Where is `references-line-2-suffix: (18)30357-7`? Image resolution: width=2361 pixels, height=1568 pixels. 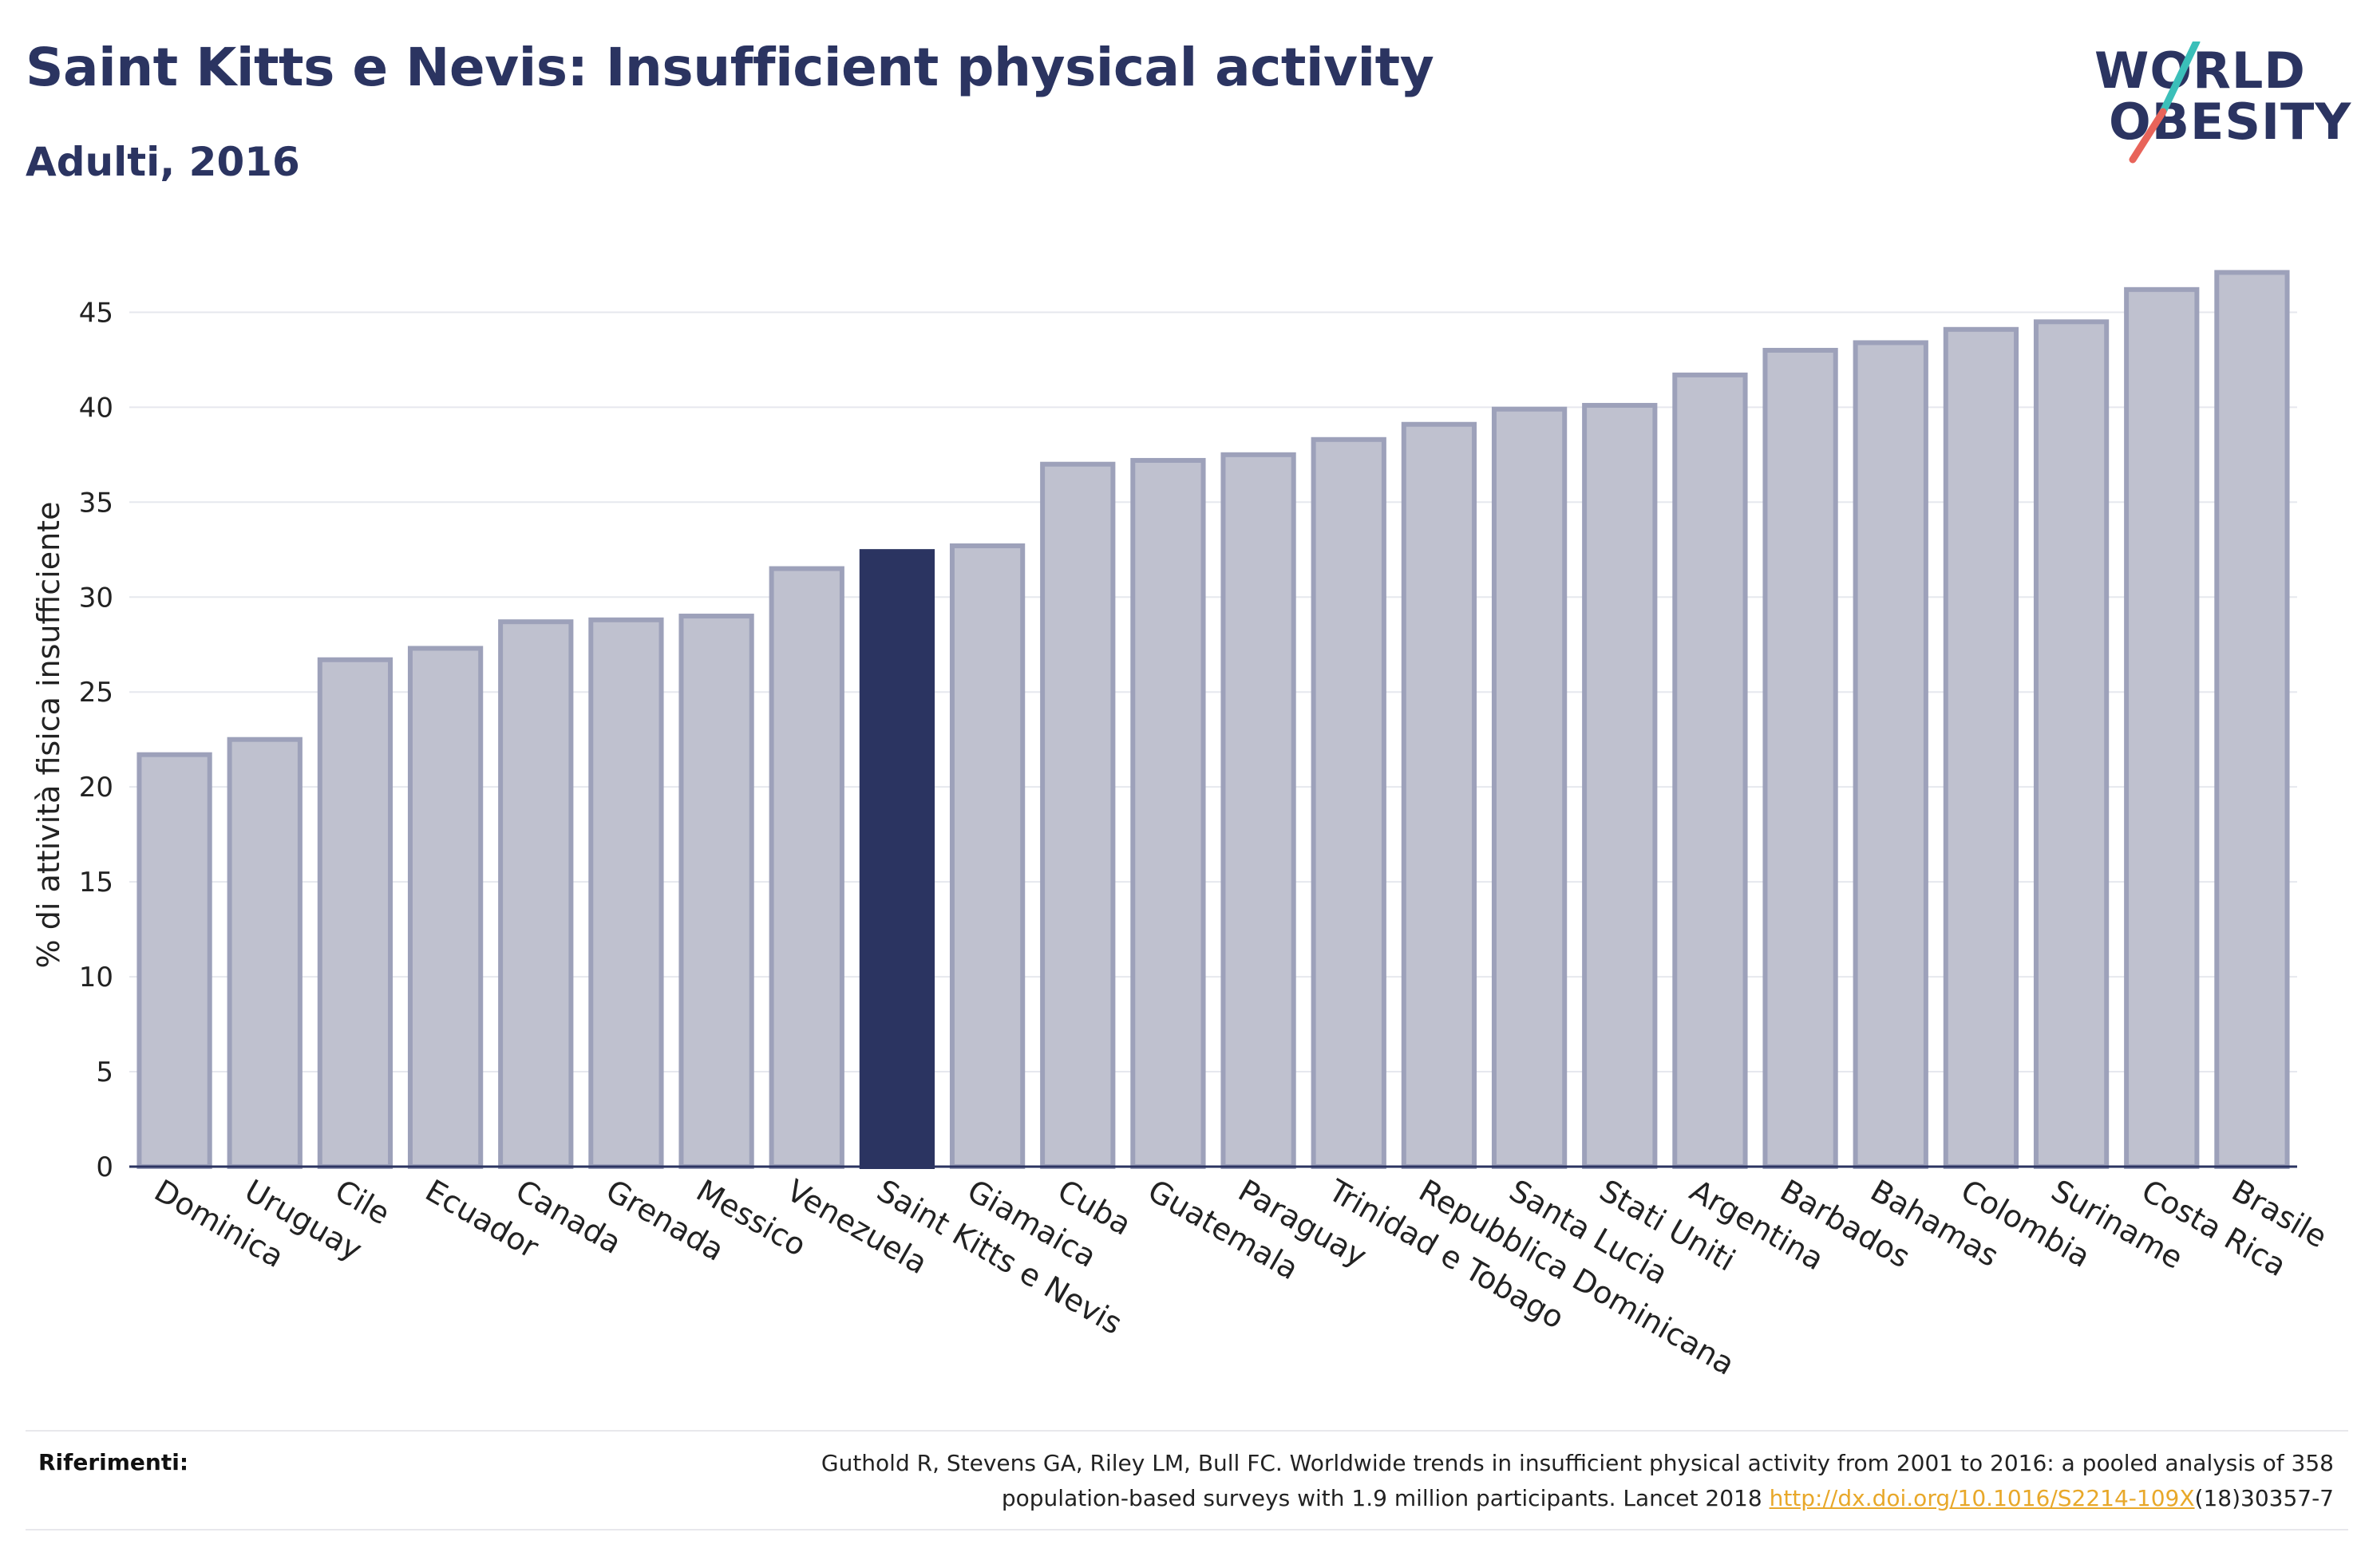 references-line-2-suffix: (18)30357-7 is located at coordinates (2264, 1498).